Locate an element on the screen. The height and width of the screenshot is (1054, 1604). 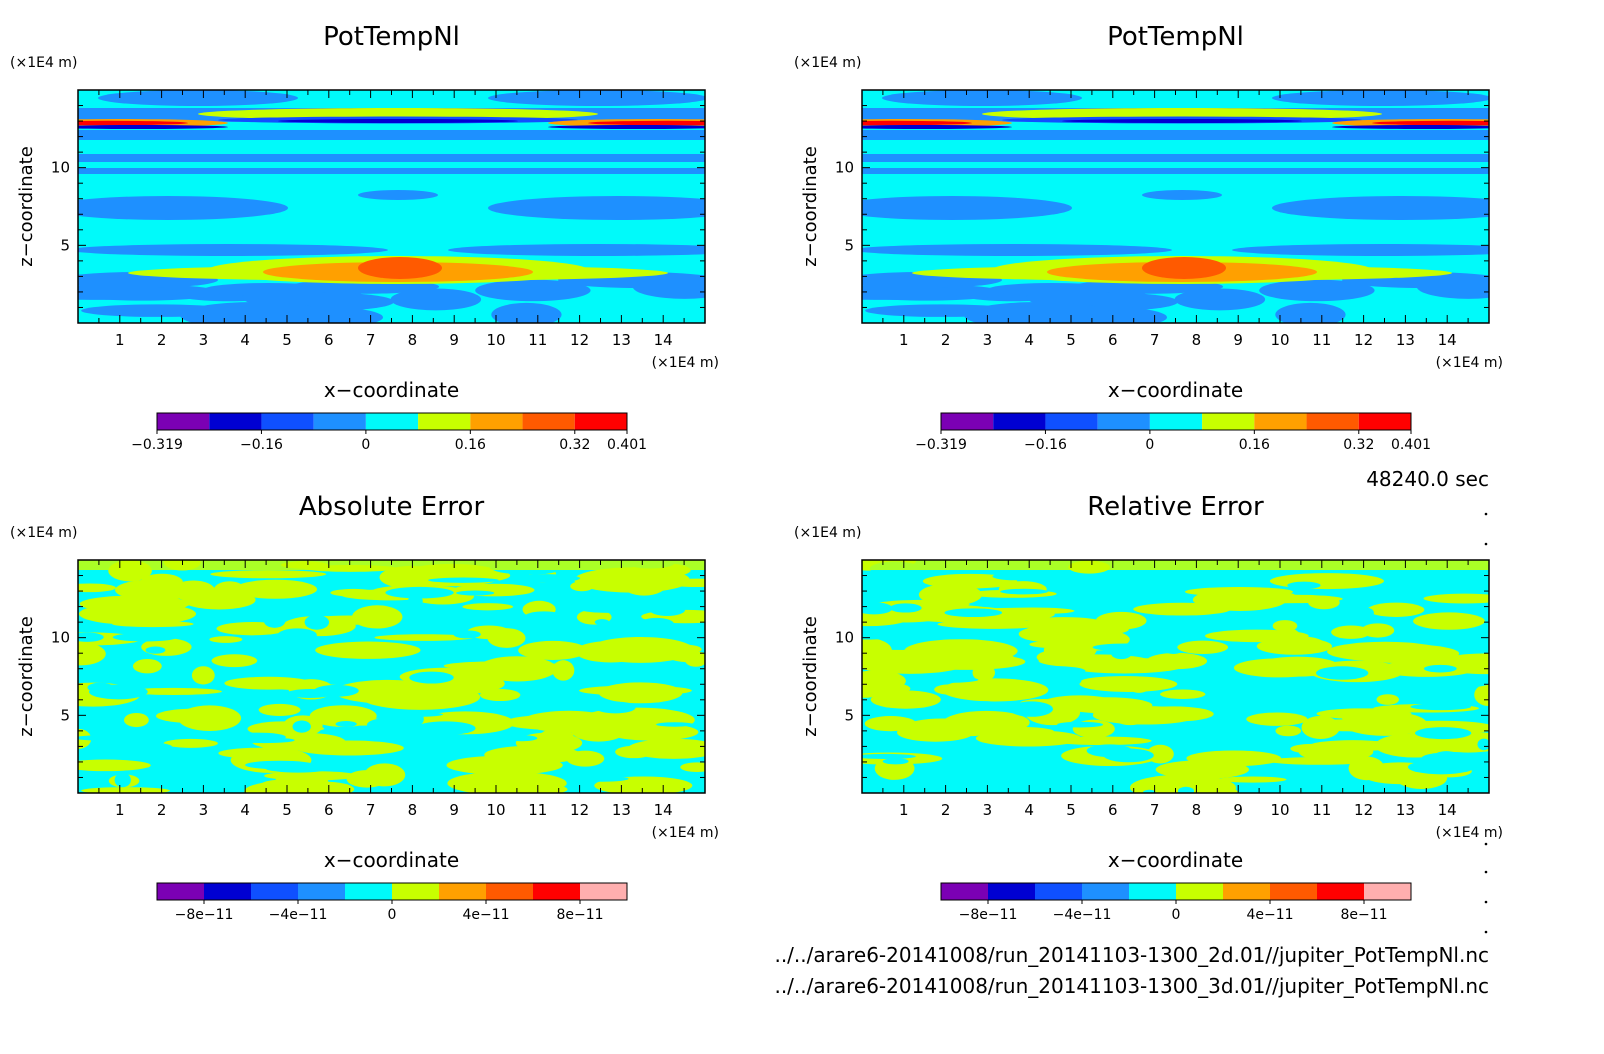
x-tick-label: 12 is located at coordinates (1363, 340).